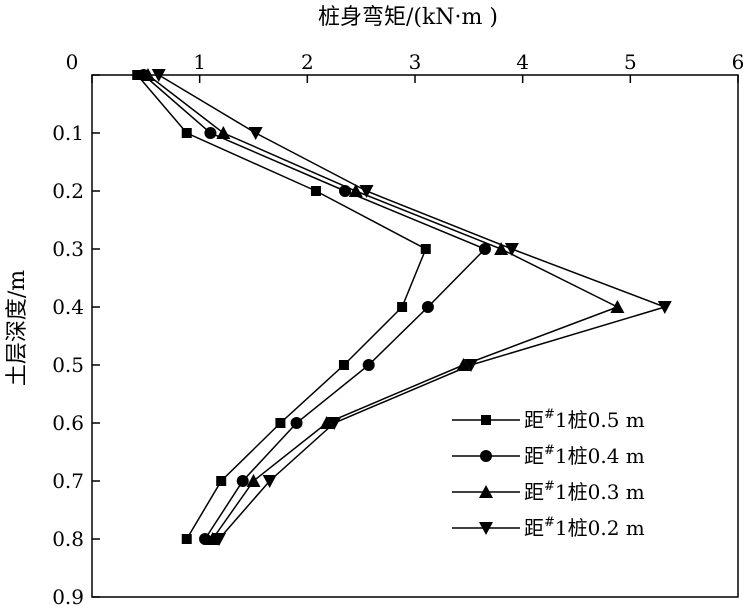 The height and width of the screenshot is (606, 743). Describe the element at coordinates (522, 62) in the screenshot. I see `x-tick-label: 4` at that location.